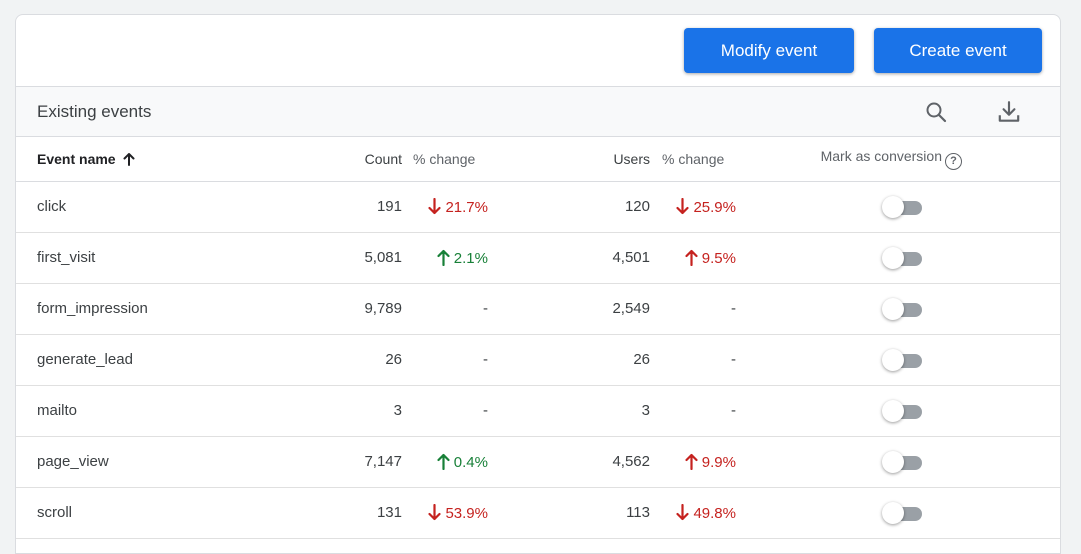  Describe the element at coordinates (693, 206) in the screenshot. I see `users-change: 25.9%` at that location.